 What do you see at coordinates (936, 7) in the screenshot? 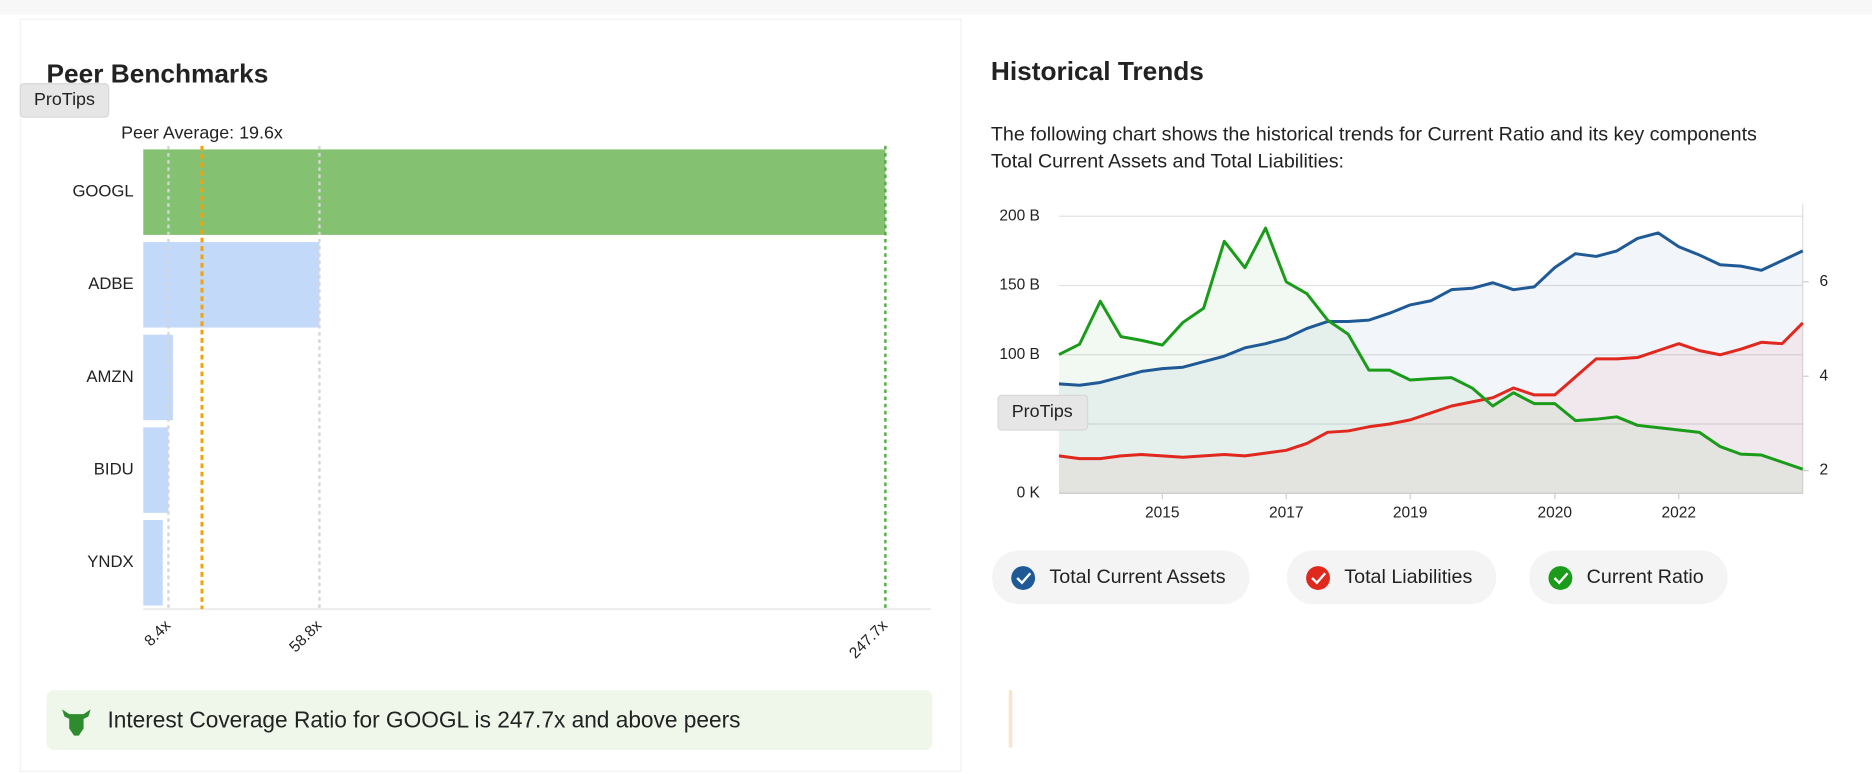
I see `top-strip` at bounding box center [936, 7].